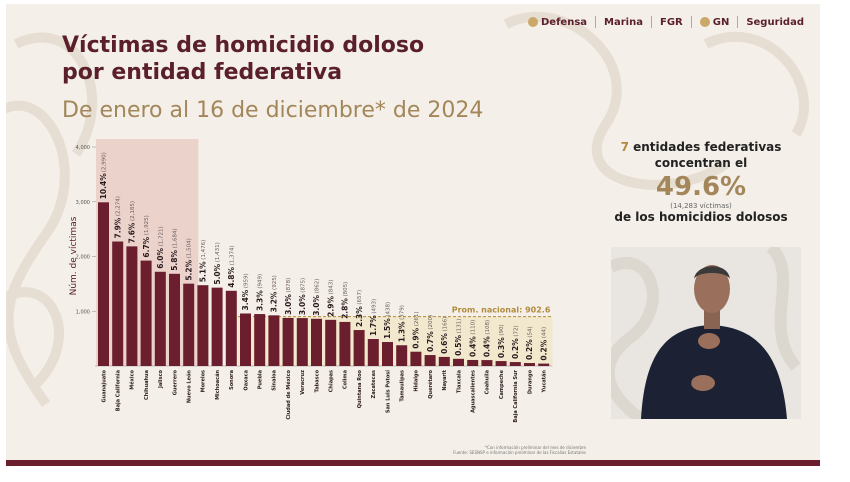 This screenshot has width=850, height=482. I want to click on value-label: (110), so click(474, 327).